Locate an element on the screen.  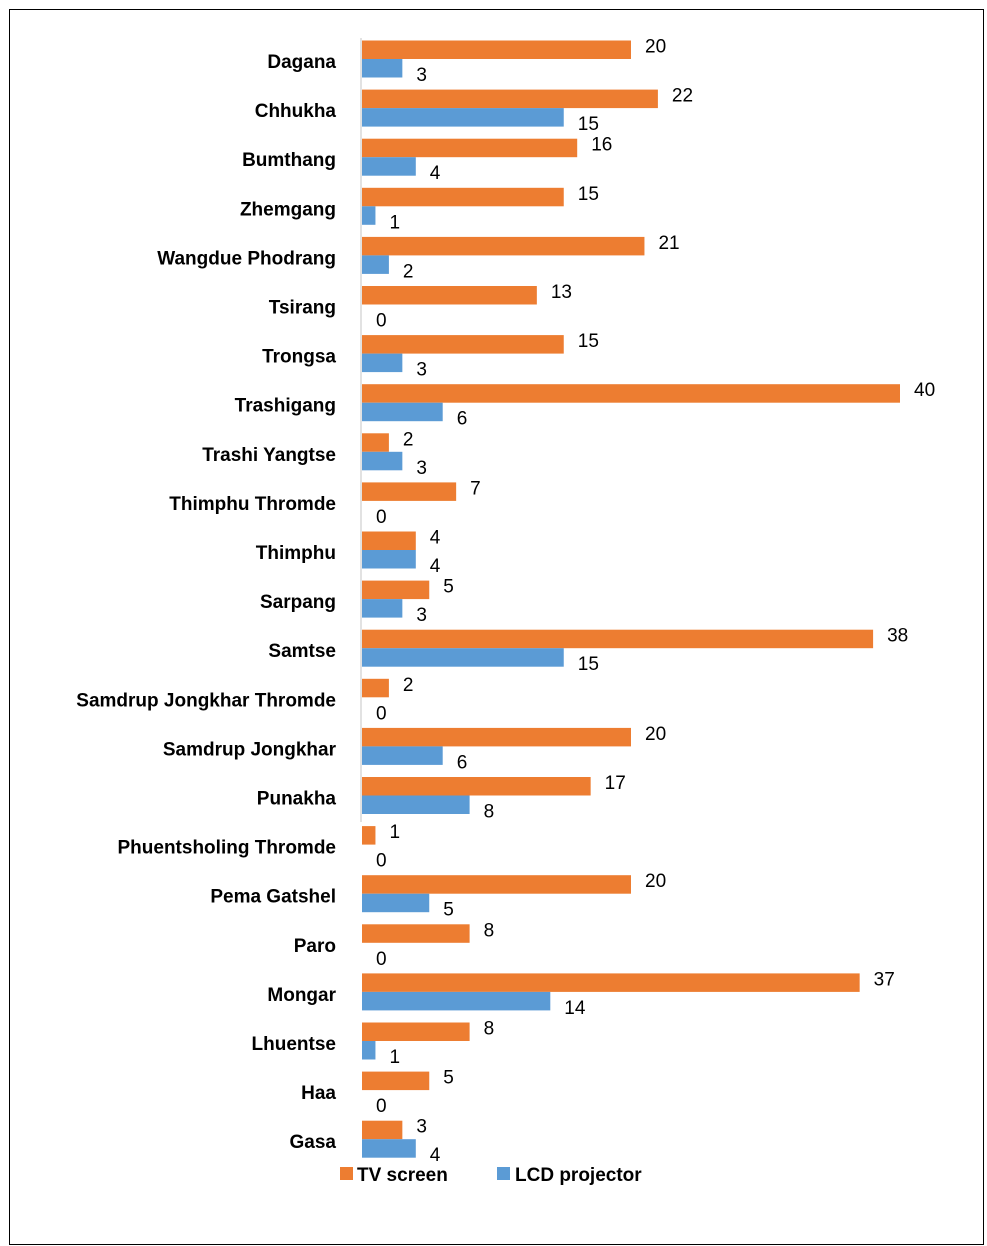
value-label-tv-screen: 21 is located at coordinates (668, 243).